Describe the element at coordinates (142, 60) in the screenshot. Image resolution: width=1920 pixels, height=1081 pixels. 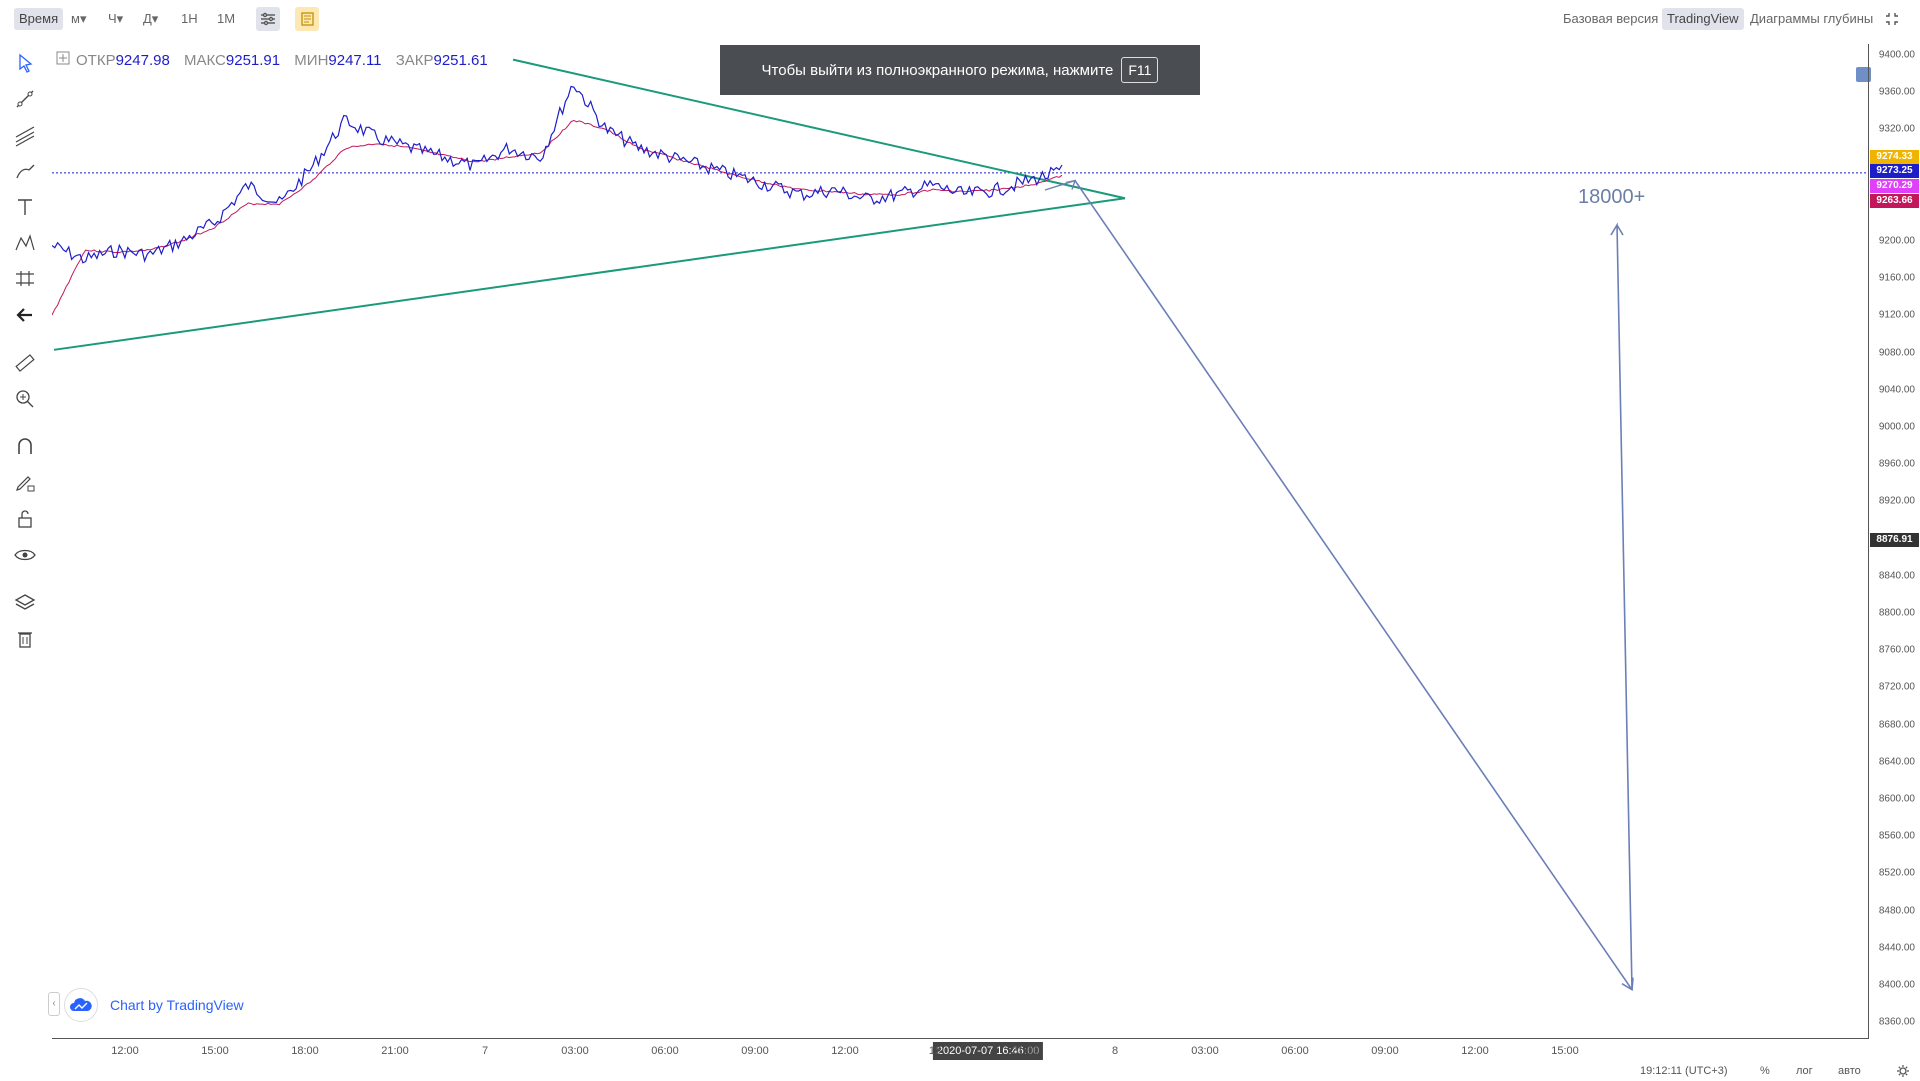
I see `open-value: 9247.98` at that location.